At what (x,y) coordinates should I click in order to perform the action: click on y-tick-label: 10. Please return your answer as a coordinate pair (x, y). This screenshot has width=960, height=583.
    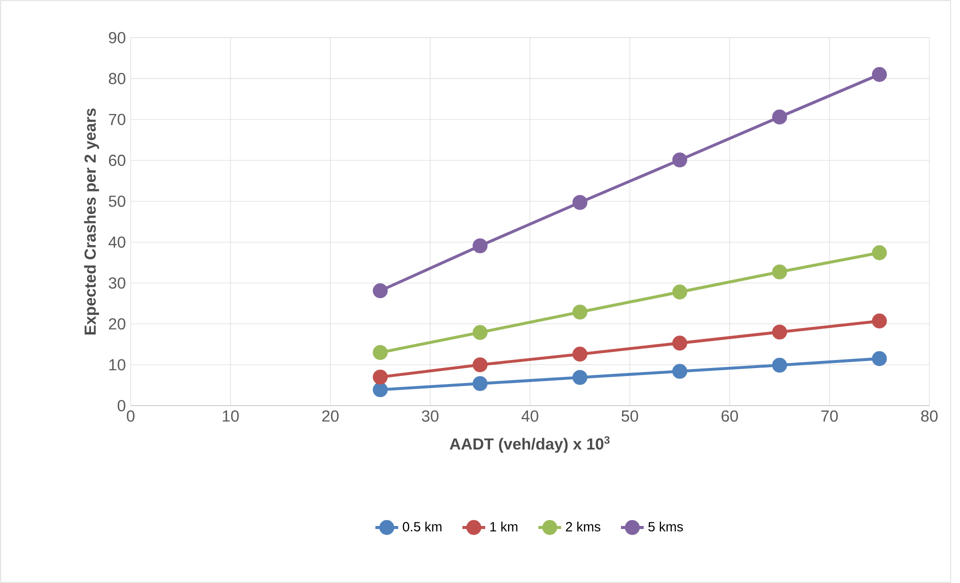
    Looking at the image, I should click on (117, 364).